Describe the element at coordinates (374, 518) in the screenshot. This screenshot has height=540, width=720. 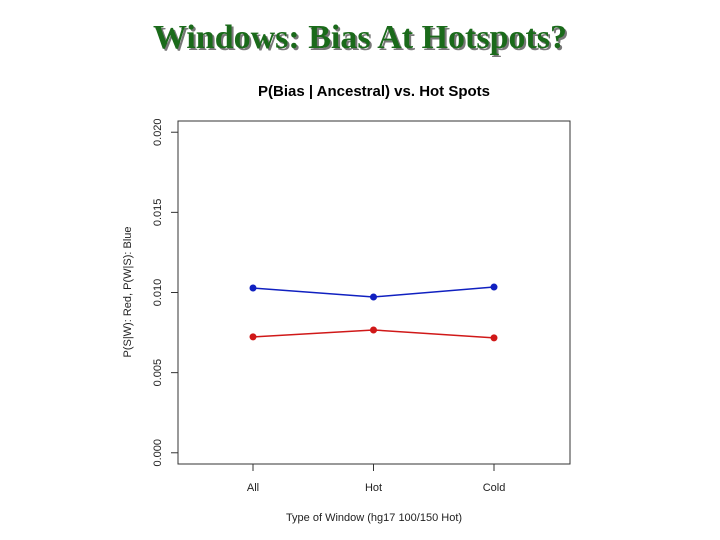
I see `x-axis-label: Type of Window (hg17 100/150 Hot)` at that location.